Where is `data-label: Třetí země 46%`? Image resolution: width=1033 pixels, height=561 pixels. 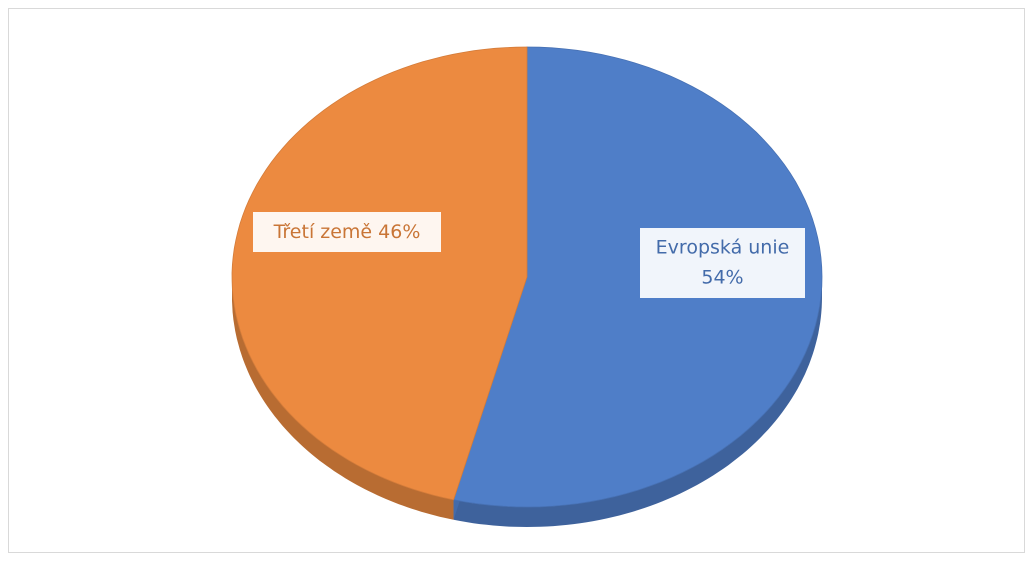
data-label: Třetí země 46% is located at coordinates (347, 232).